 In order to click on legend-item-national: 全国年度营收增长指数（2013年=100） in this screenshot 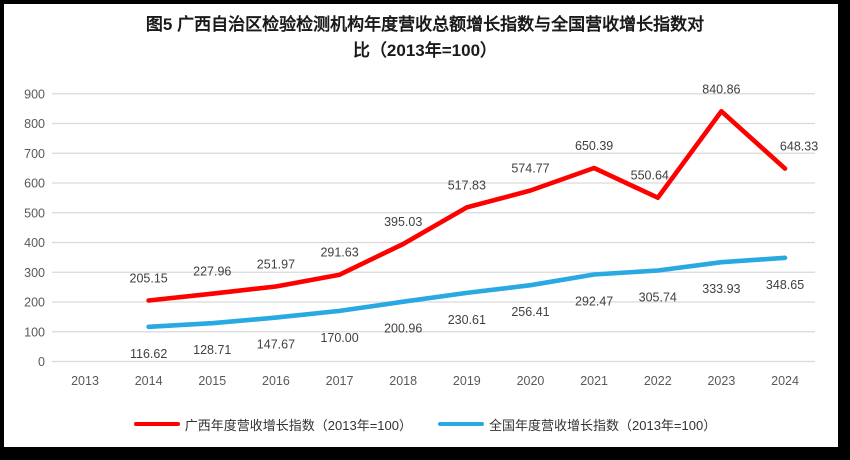, I will do `click(577, 424)`.